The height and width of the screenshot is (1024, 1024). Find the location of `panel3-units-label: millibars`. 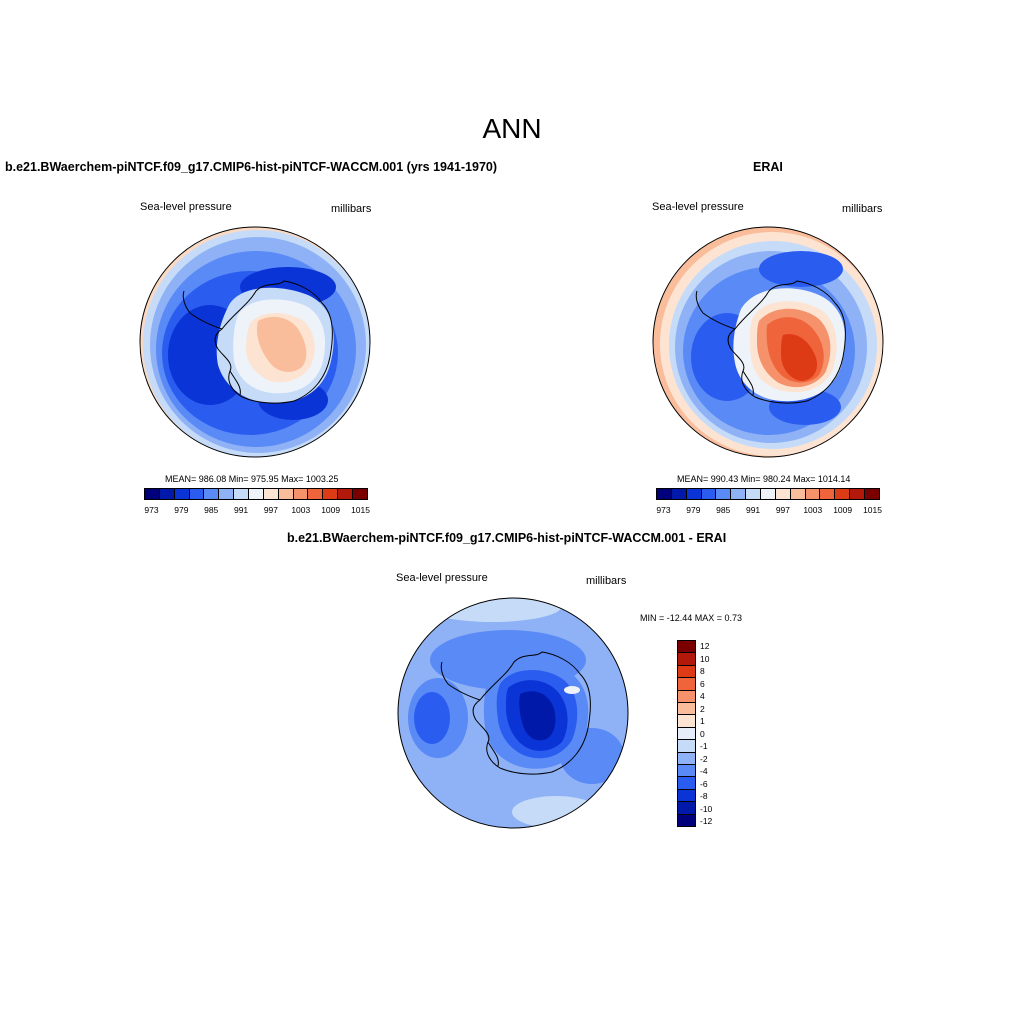

panel3-units-label: millibars is located at coordinates (606, 581).